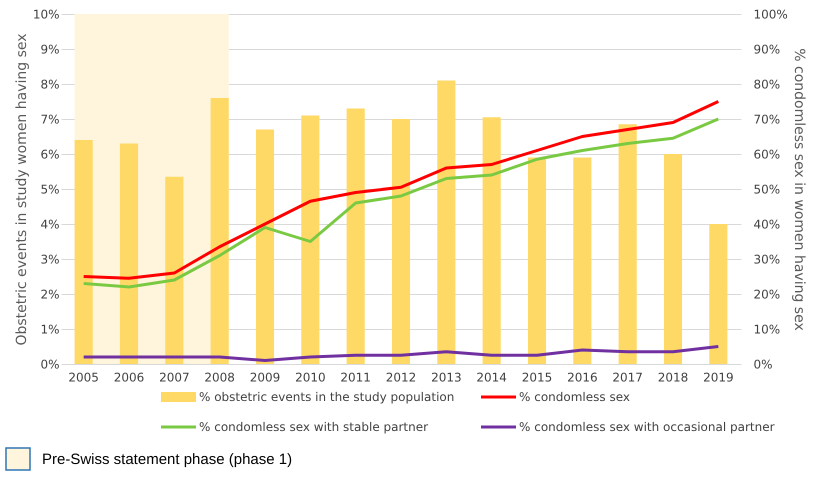 The image size is (814, 498). What do you see at coordinates (767, 119) in the screenshot?
I see `y2-tick-label: 70%` at bounding box center [767, 119].